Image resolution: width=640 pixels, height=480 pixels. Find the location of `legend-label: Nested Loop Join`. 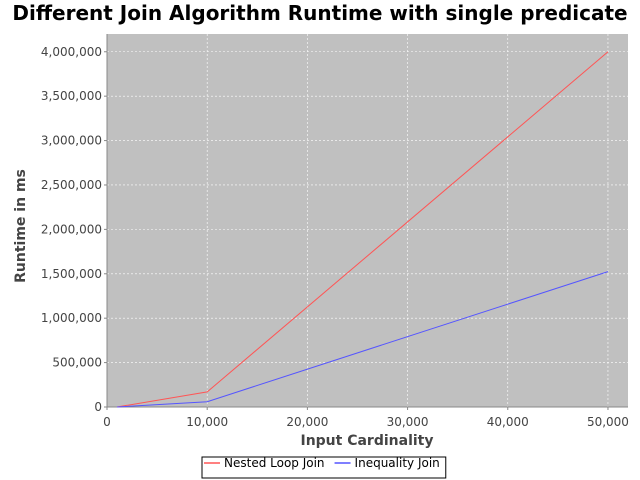

legend-label: Nested Loop Join is located at coordinates (274, 463).